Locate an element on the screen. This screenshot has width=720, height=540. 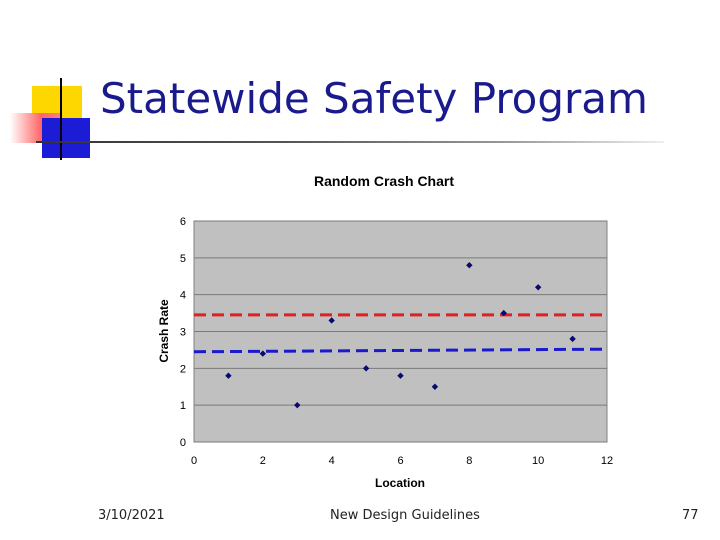
y-tick-label: 1 is located at coordinates (183, 406).